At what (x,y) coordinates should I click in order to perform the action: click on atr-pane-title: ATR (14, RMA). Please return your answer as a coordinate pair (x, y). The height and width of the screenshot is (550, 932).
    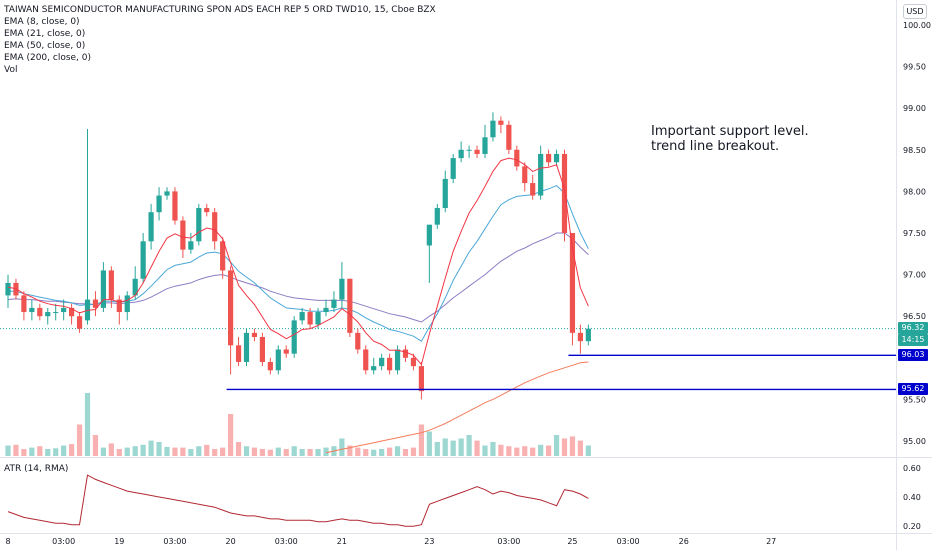
    Looking at the image, I should click on (36, 469).